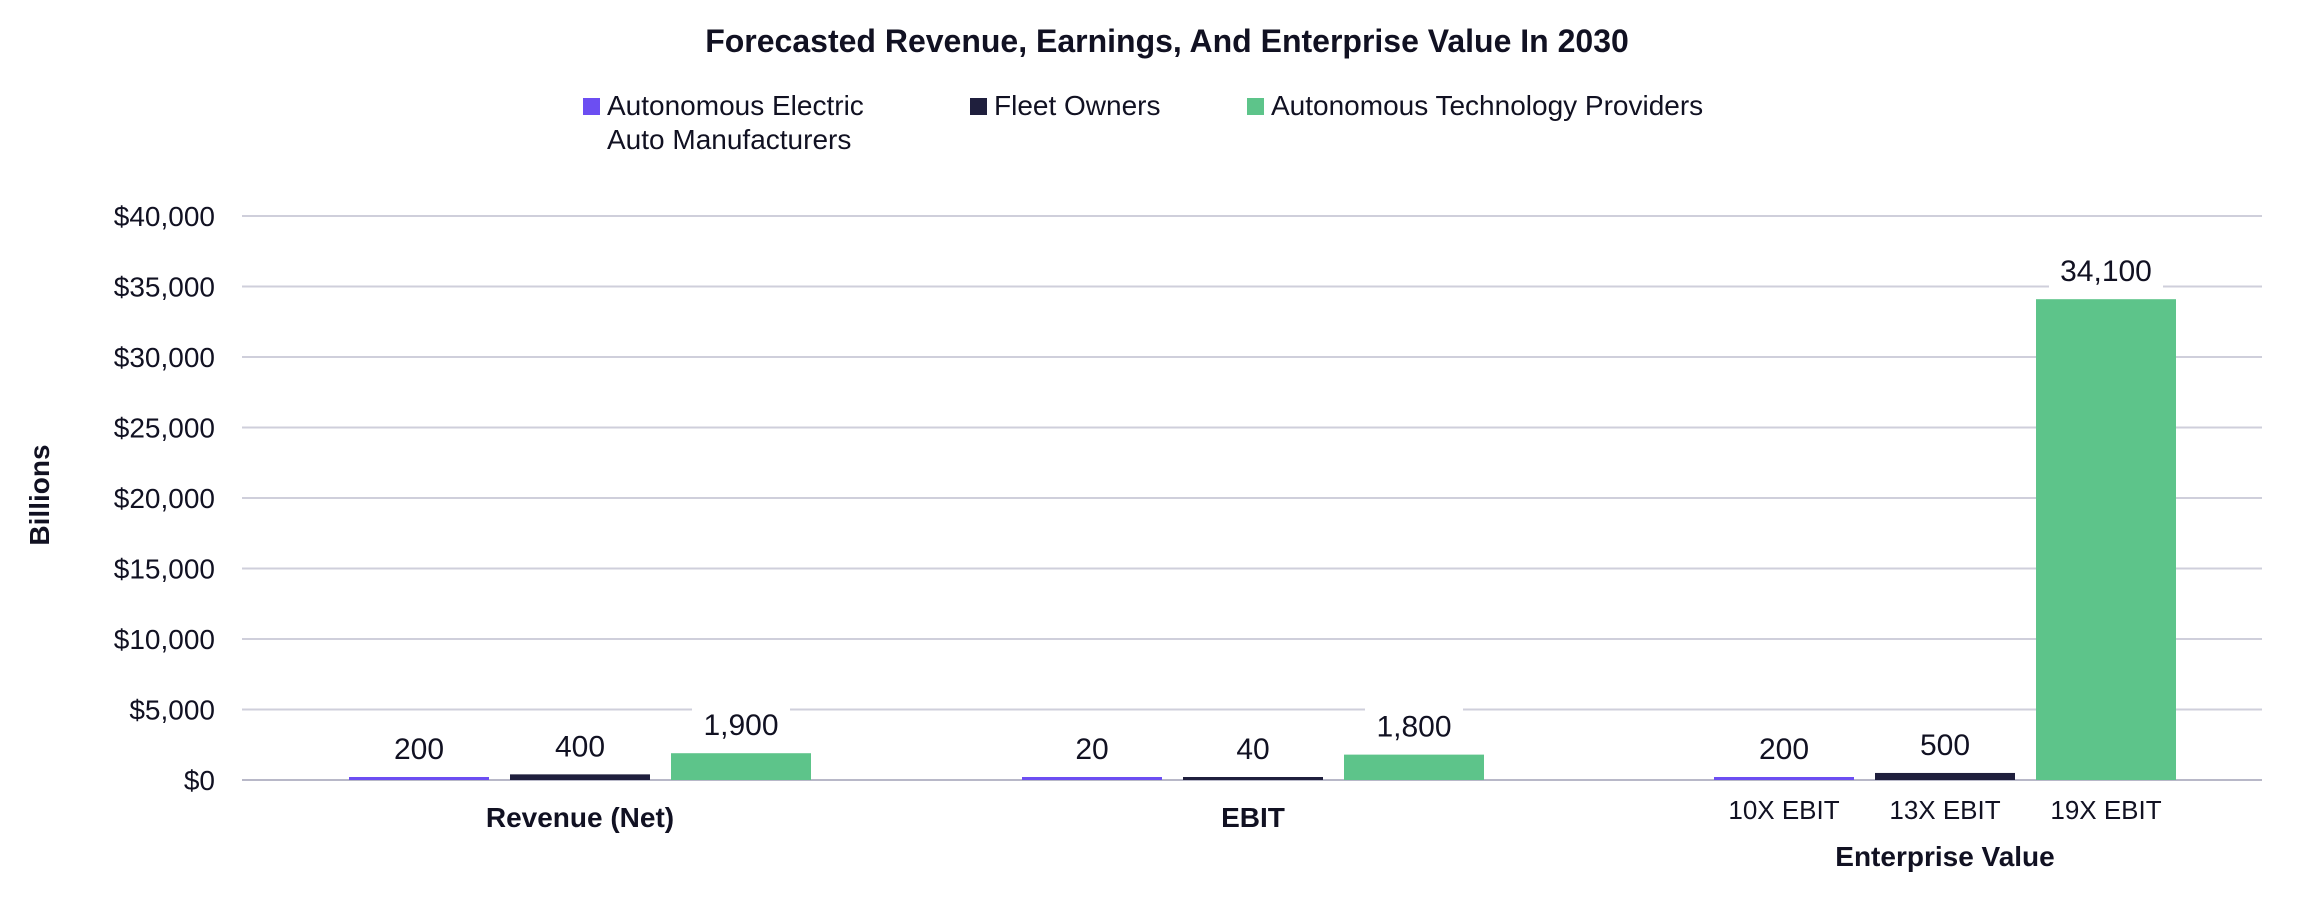 This screenshot has height=911, width=2302. I want to click on legend-item: Fleet Owners, so click(1065, 105).